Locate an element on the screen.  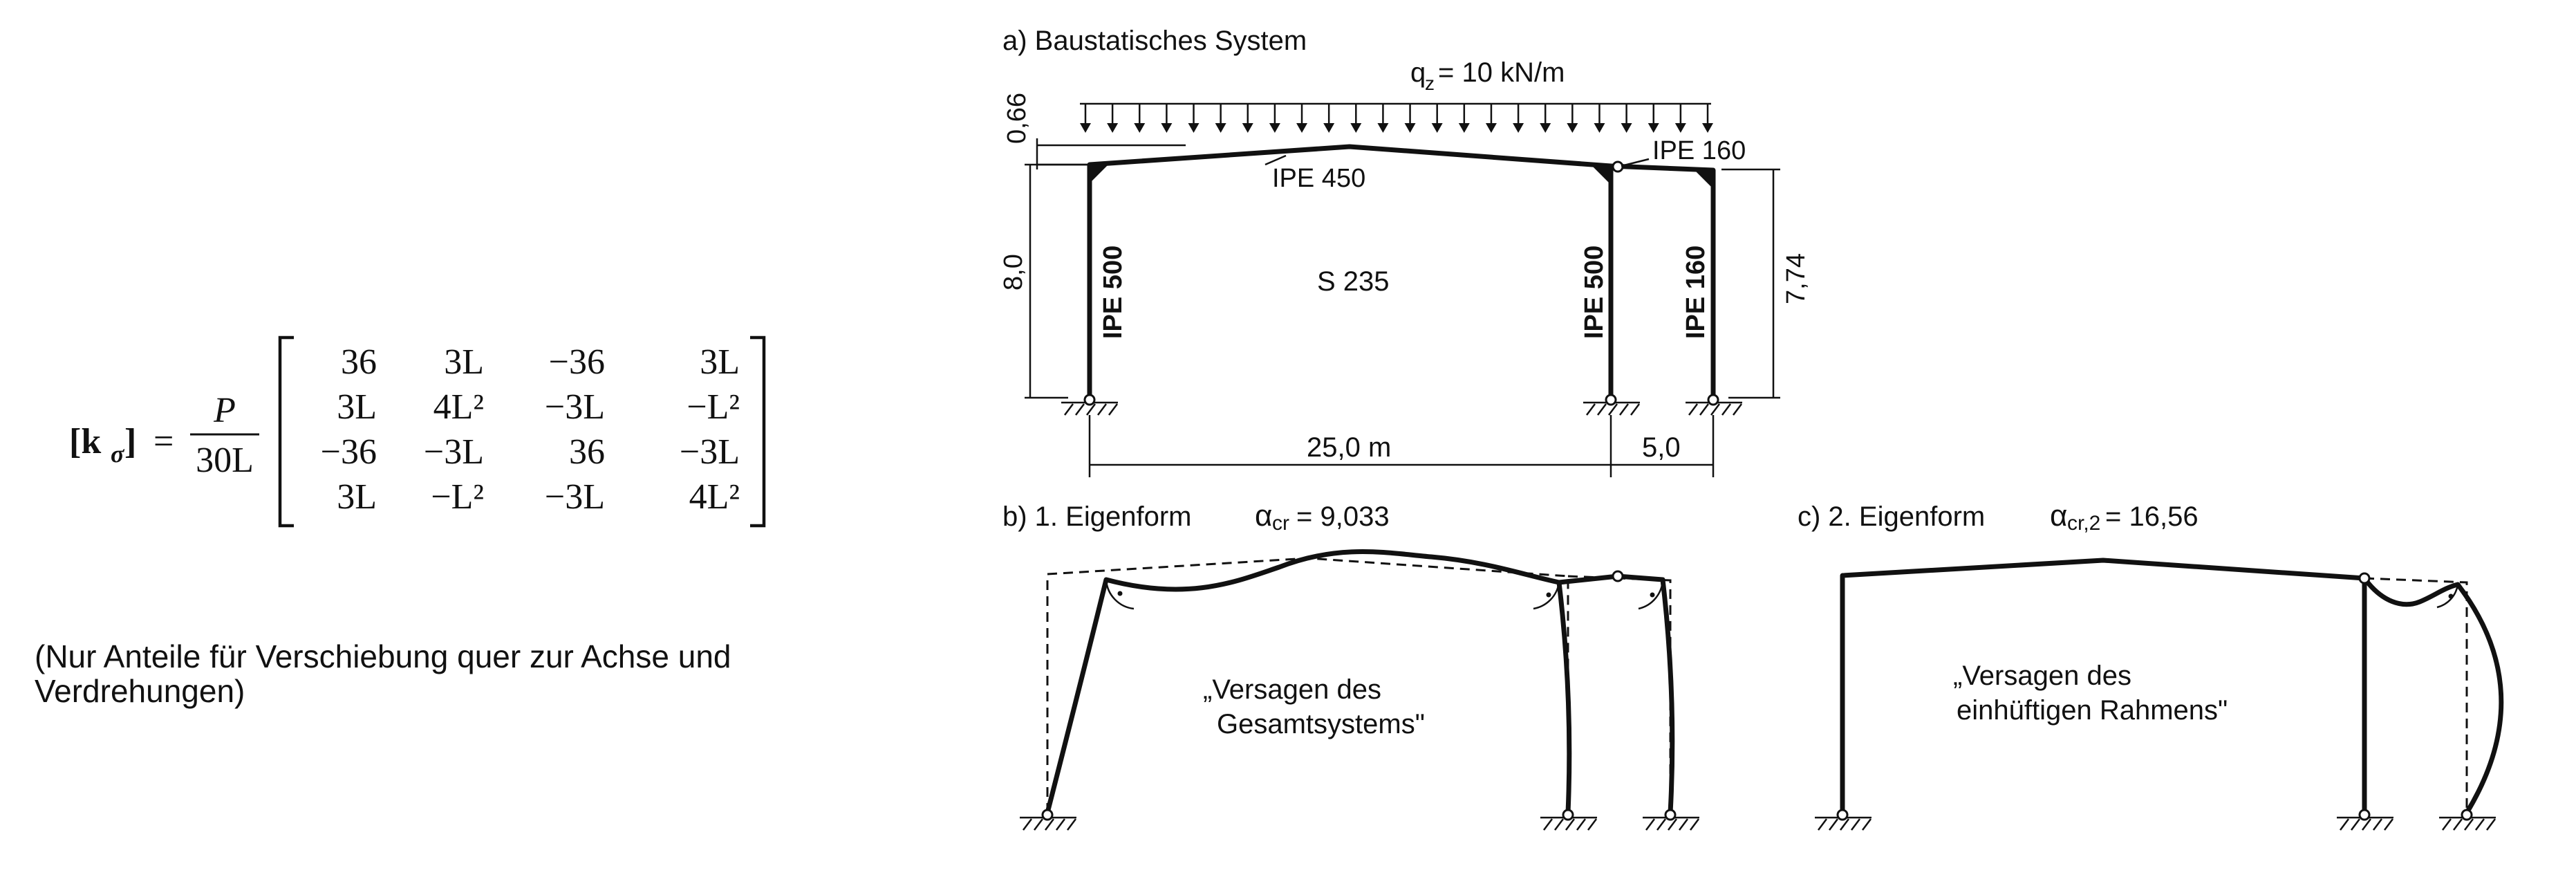
deformed-frame is located at coordinates (1308, 681).